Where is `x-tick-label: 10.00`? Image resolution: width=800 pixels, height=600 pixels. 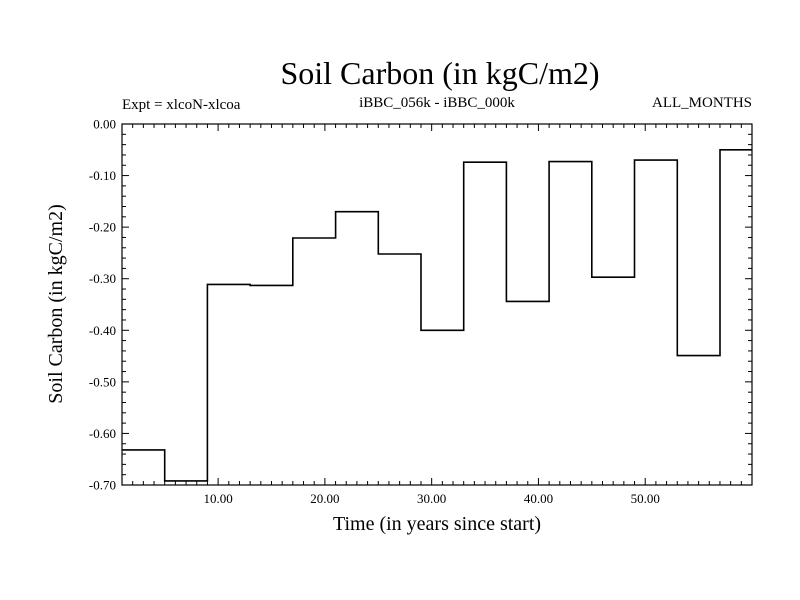 x-tick-label: 10.00 is located at coordinates (217, 498).